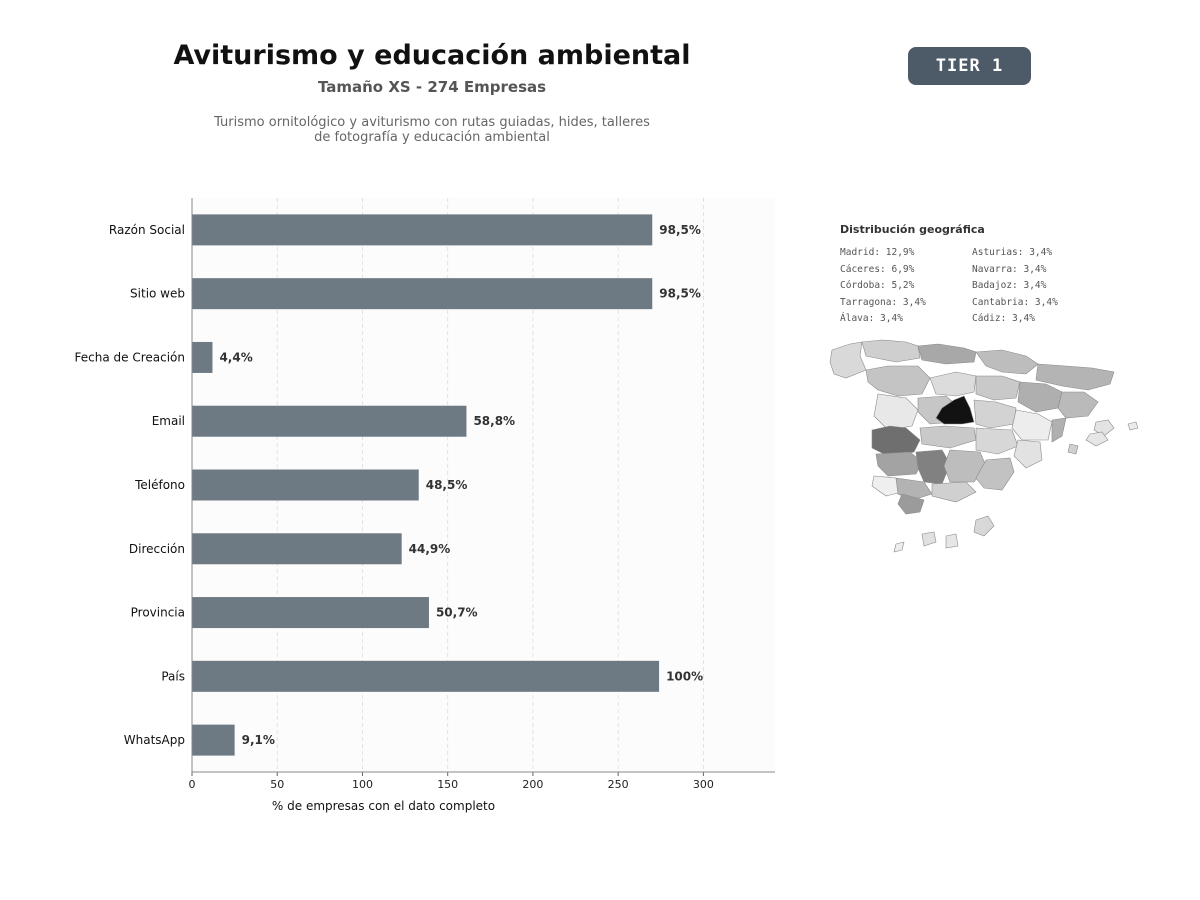  I want to click on spain-map, so click(984, 446).